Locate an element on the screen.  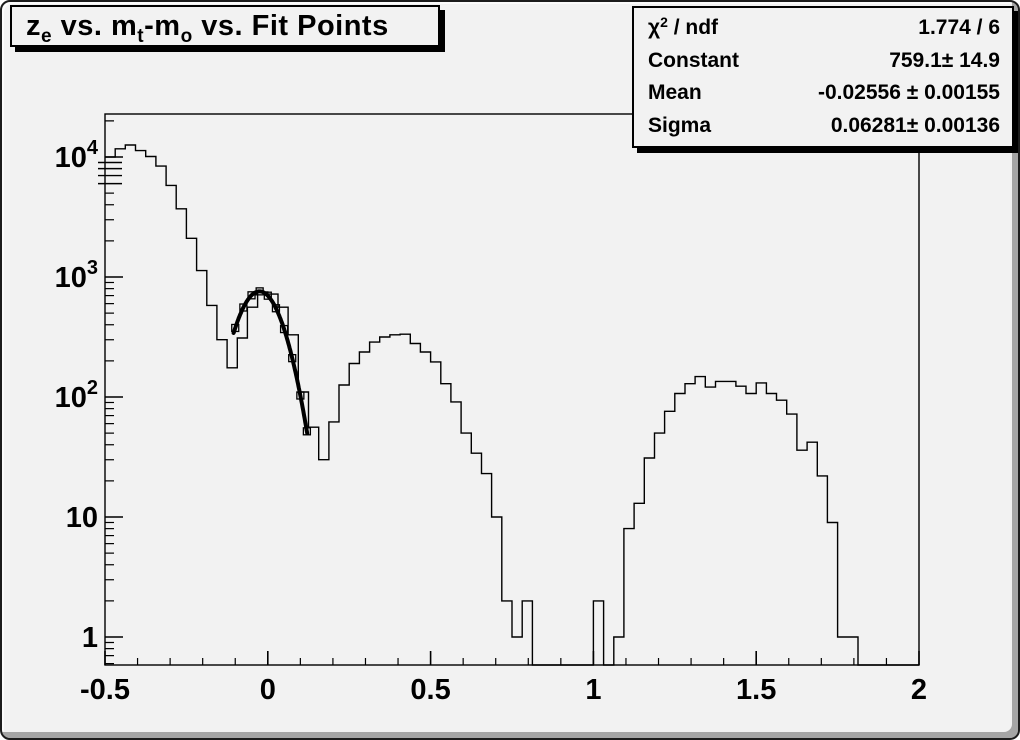
stats-row: Constant 759.1± 14.9 is located at coordinates (824, 61).